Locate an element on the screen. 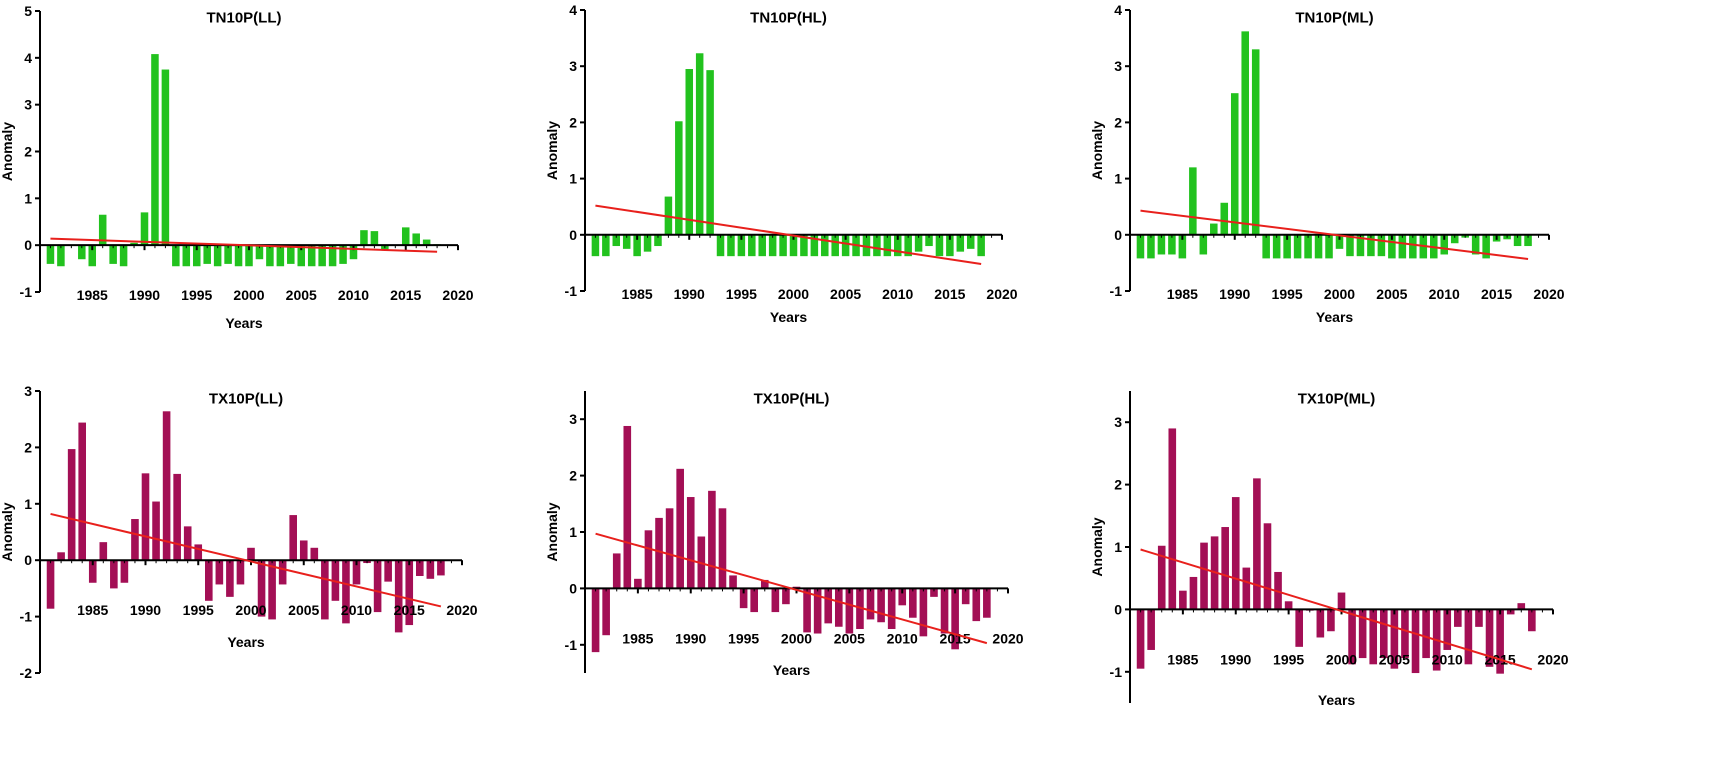 This screenshot has height=775, width=1713. bar-1992 is located at coordinates (166, 486).